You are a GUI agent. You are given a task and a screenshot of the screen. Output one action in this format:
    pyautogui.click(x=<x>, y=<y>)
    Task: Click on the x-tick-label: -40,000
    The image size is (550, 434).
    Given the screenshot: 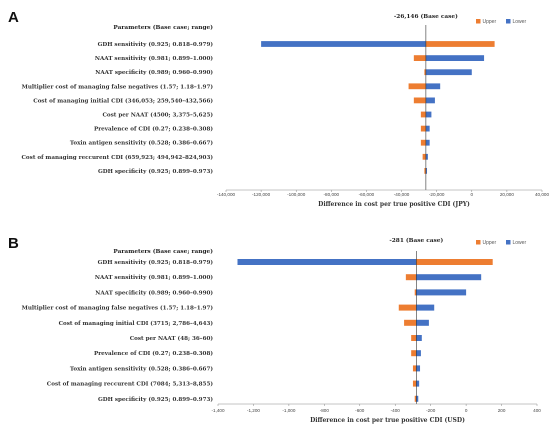 What is the action you would take?
    pyautogui.click(x=402, y=194)
    